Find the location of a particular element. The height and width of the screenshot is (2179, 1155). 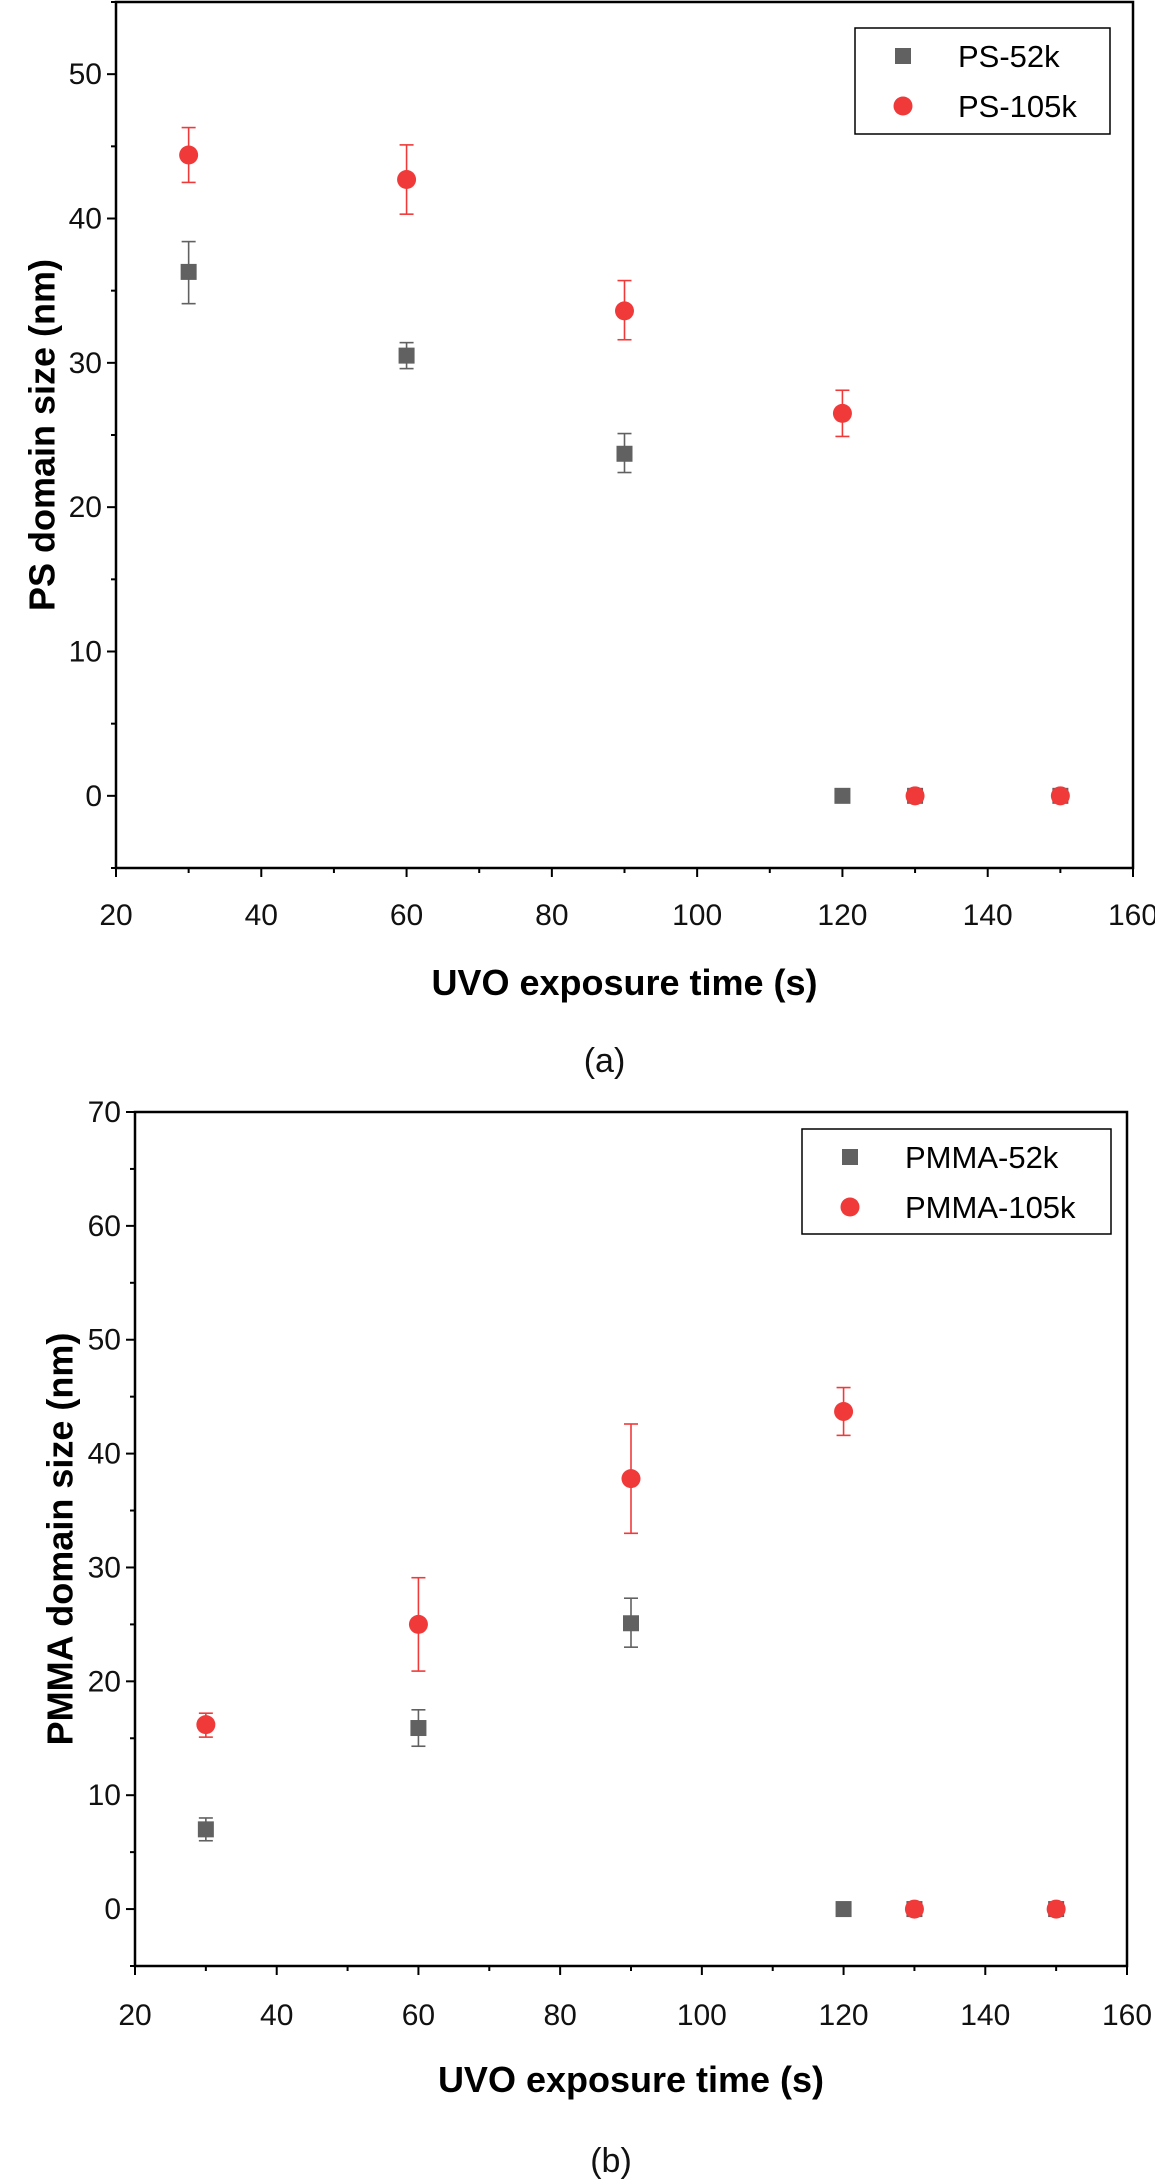

legend-label: PS-105k is located at coordinates (1017, 106).